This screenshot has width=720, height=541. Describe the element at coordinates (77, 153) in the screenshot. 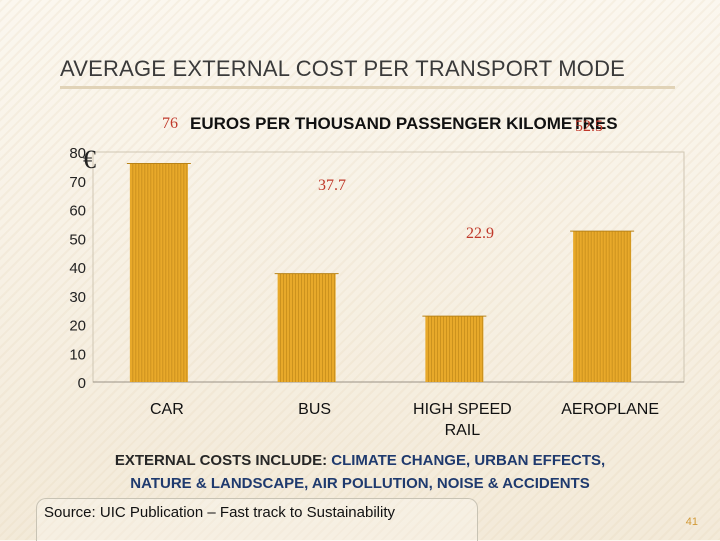

I see `y-tick-label: 80` at that location.